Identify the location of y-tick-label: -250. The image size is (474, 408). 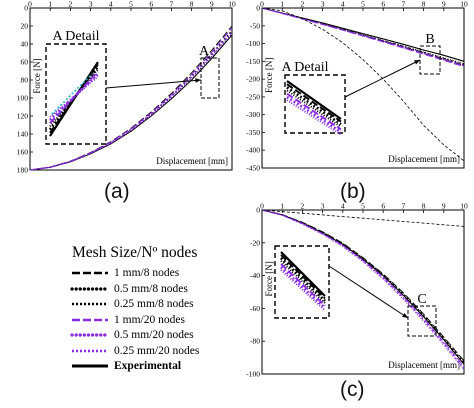
(253, 96).